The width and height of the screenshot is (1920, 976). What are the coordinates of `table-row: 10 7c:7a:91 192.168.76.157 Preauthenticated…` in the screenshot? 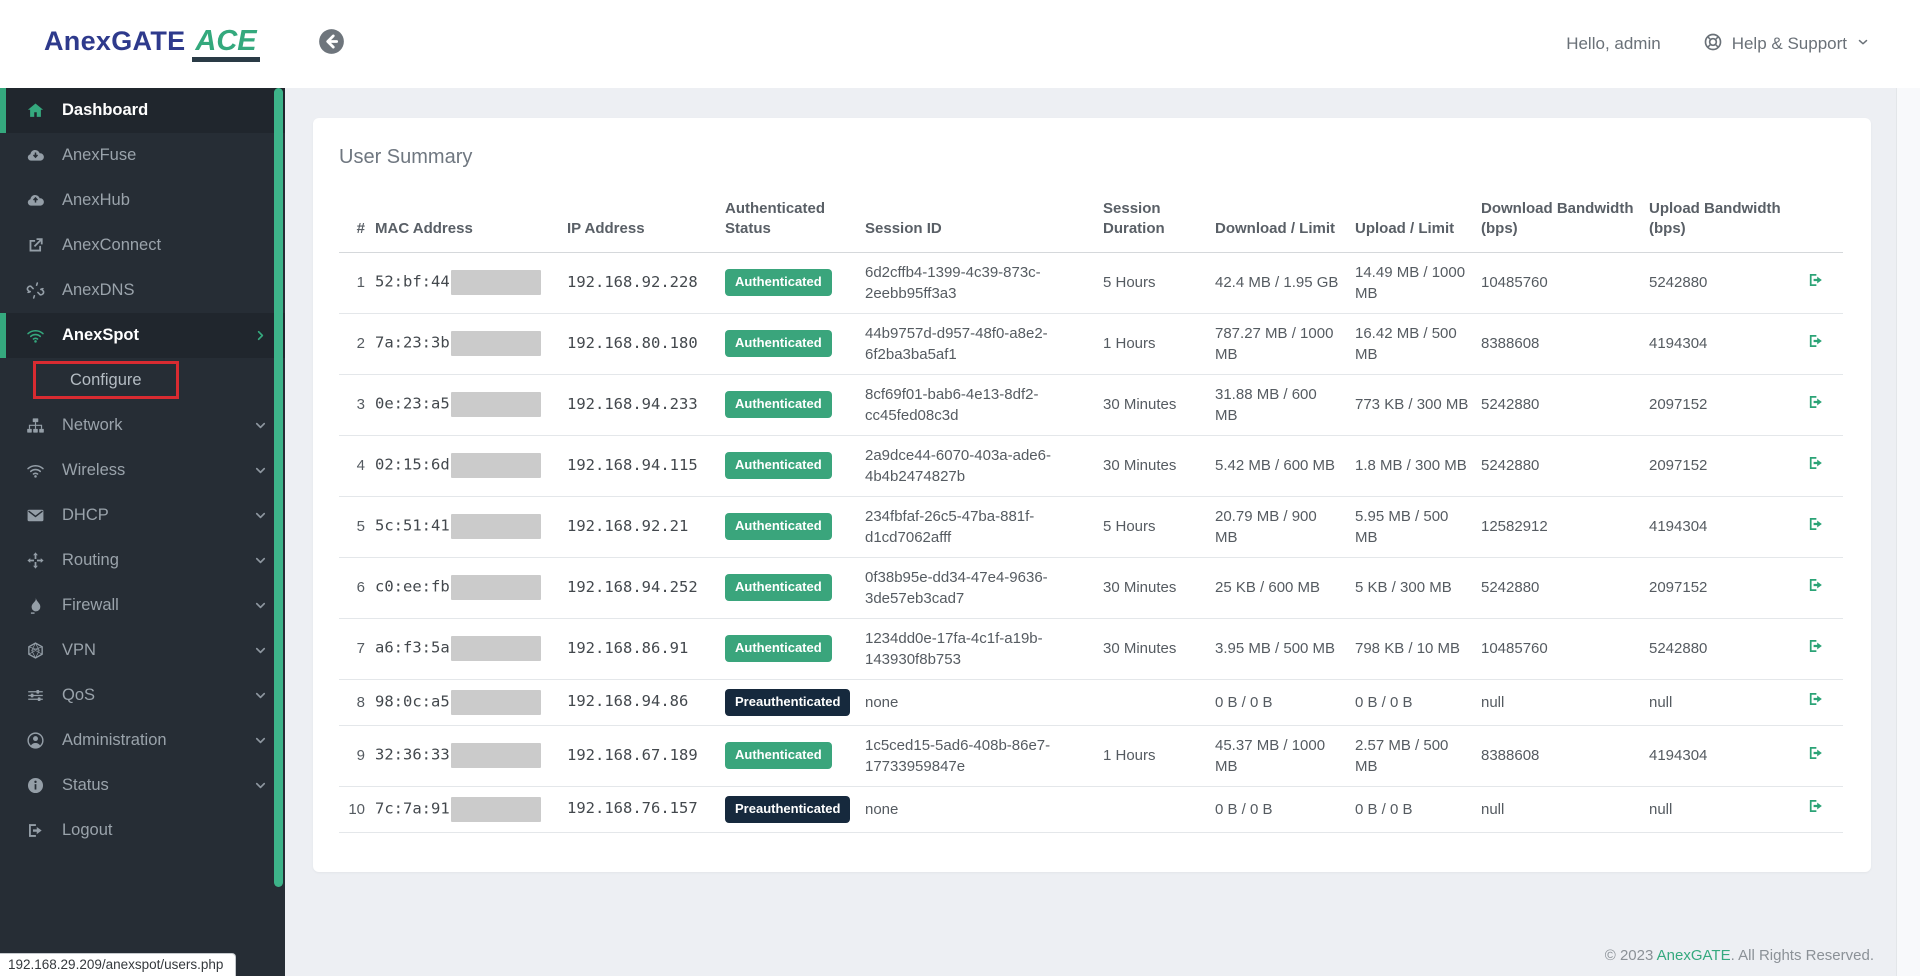 It's located at (1091, 809).